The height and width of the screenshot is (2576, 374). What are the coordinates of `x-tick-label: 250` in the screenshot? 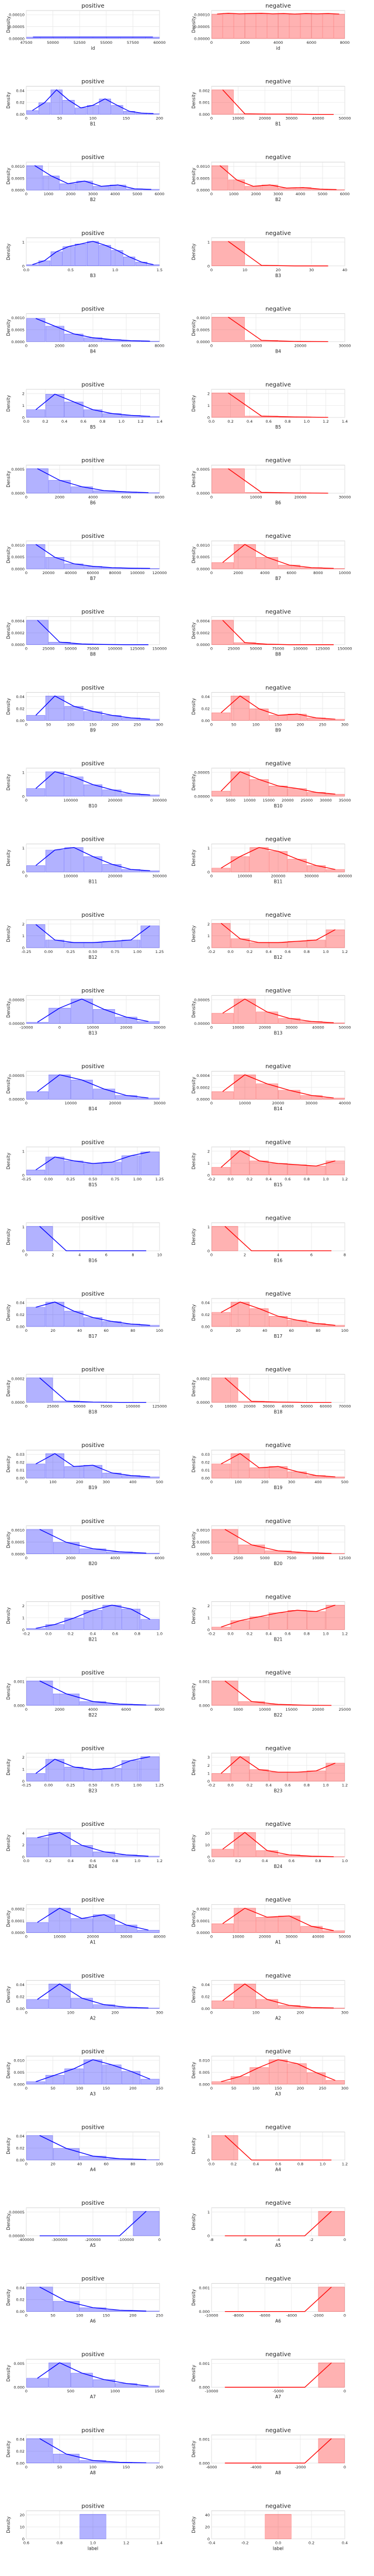 It's located at (322, 724).